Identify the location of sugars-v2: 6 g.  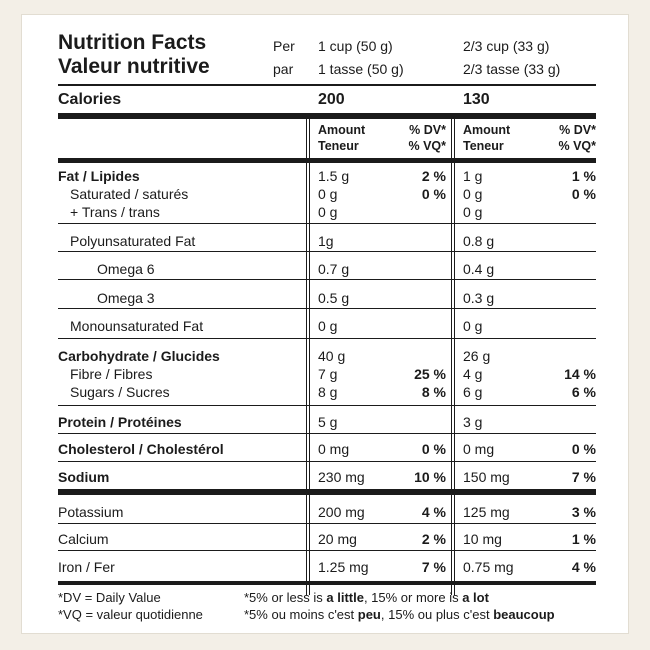
(473, 392).